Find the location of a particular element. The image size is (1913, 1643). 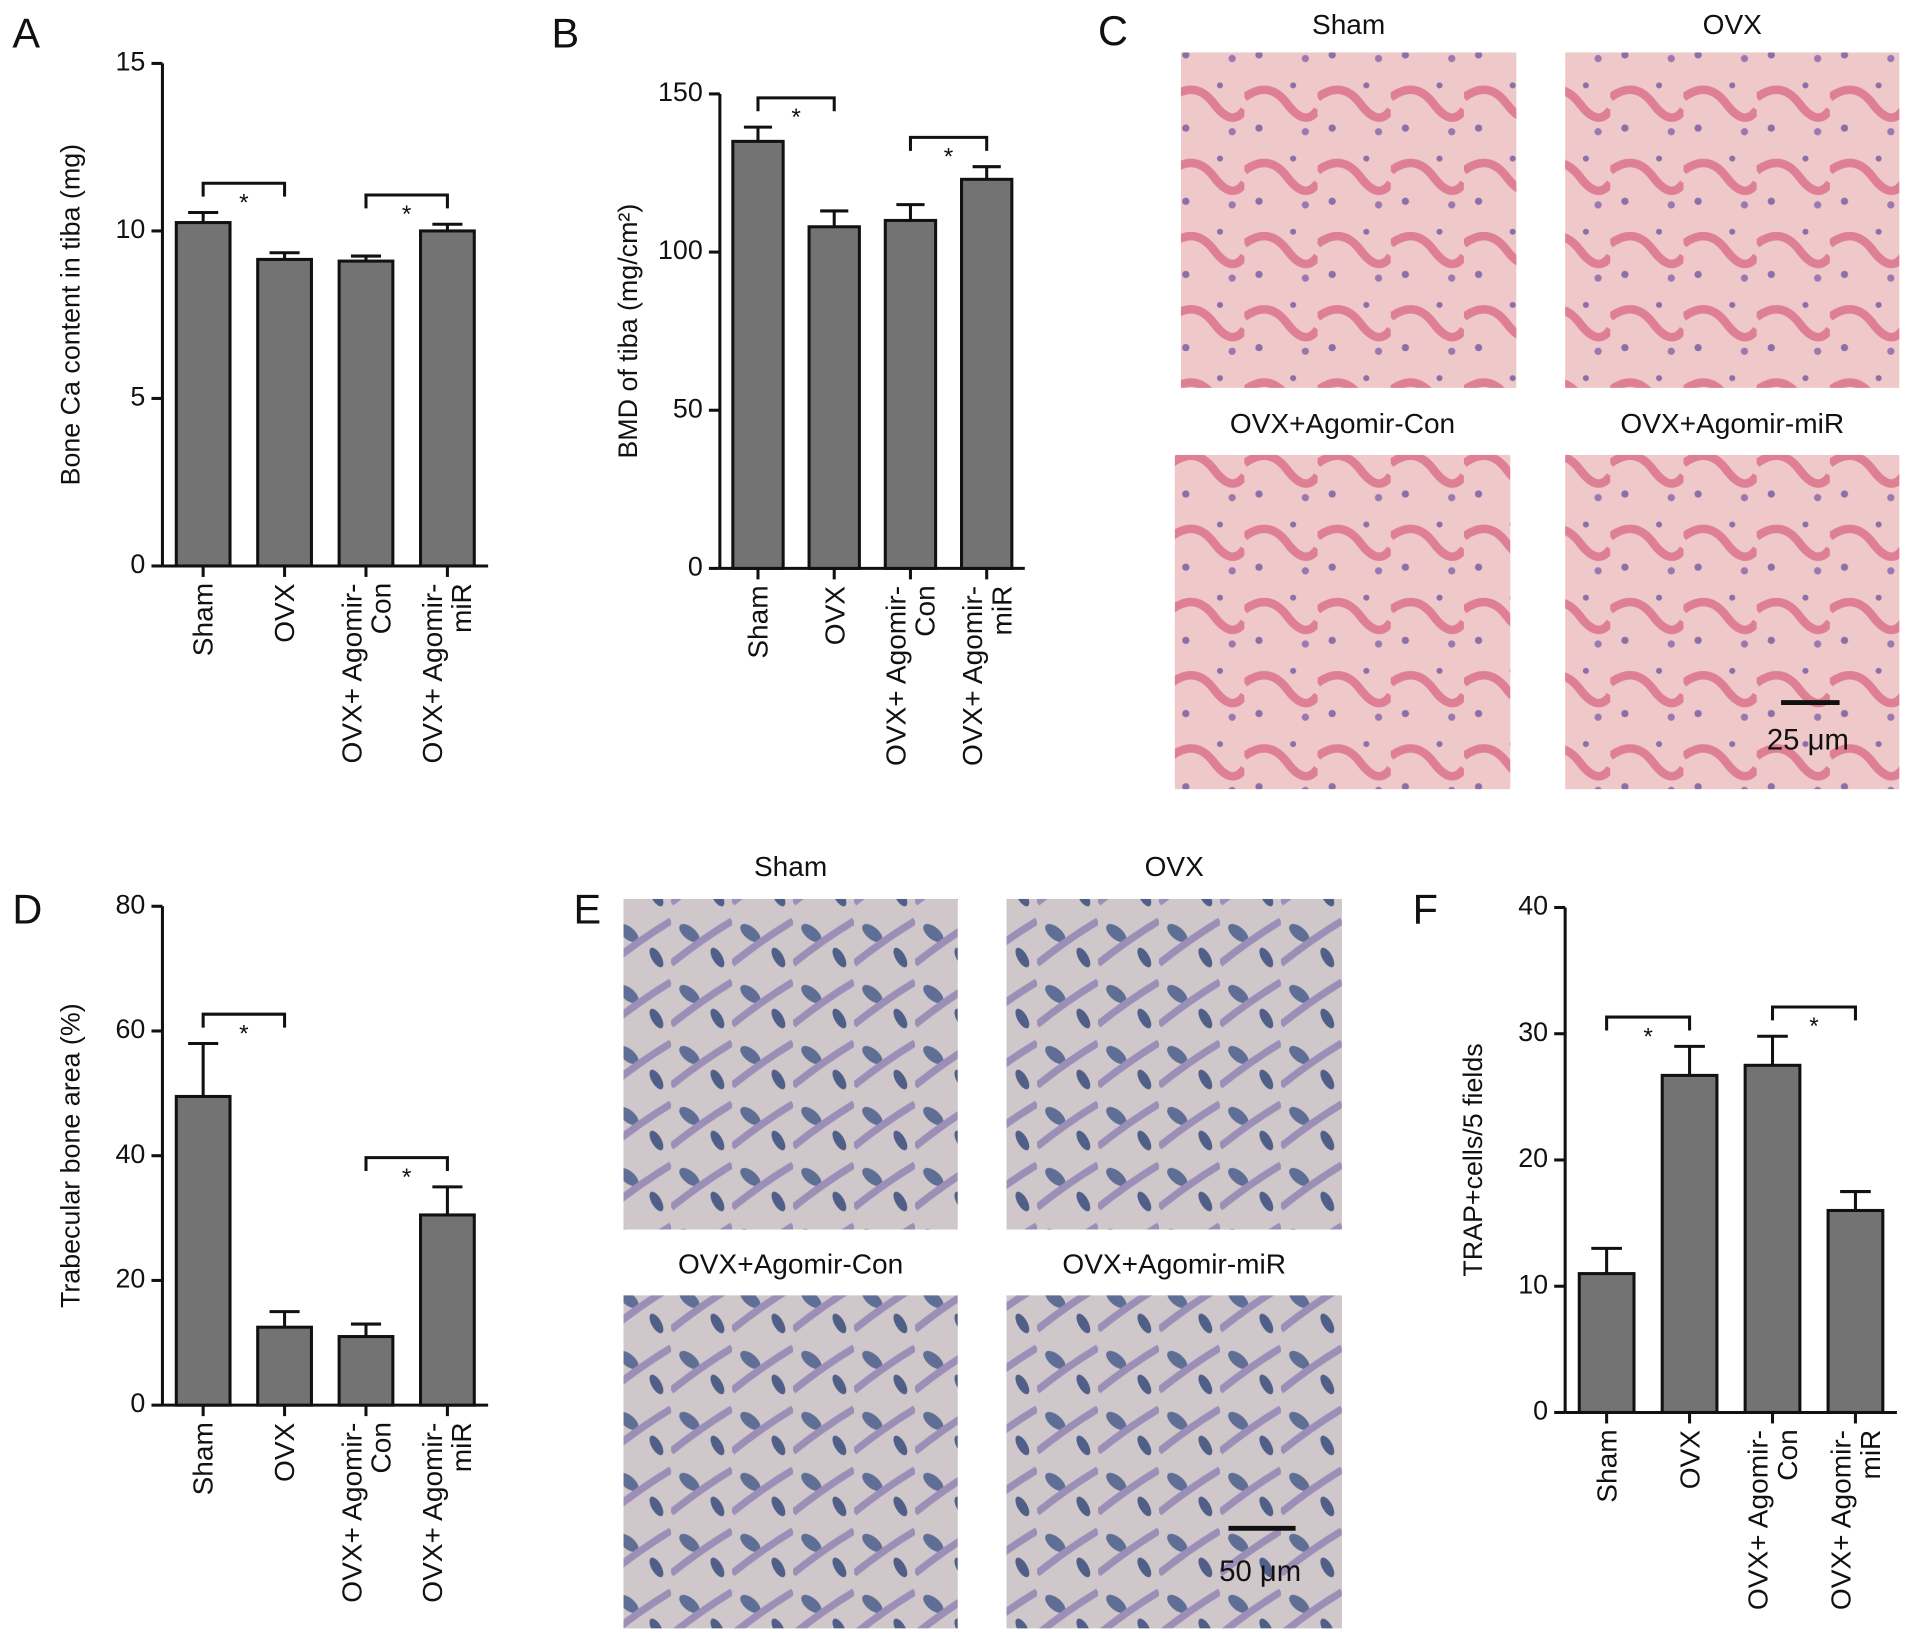

y-tick-label: 60 is located at coordinates (131, 1029).